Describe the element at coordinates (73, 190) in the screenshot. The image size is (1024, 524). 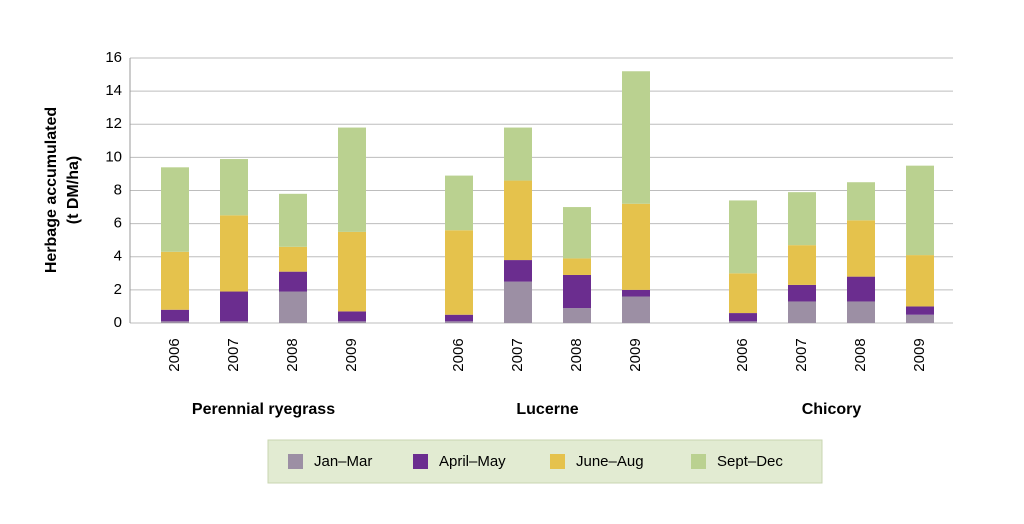
I see `y-axis-label: (t DM/ha)` at that location.